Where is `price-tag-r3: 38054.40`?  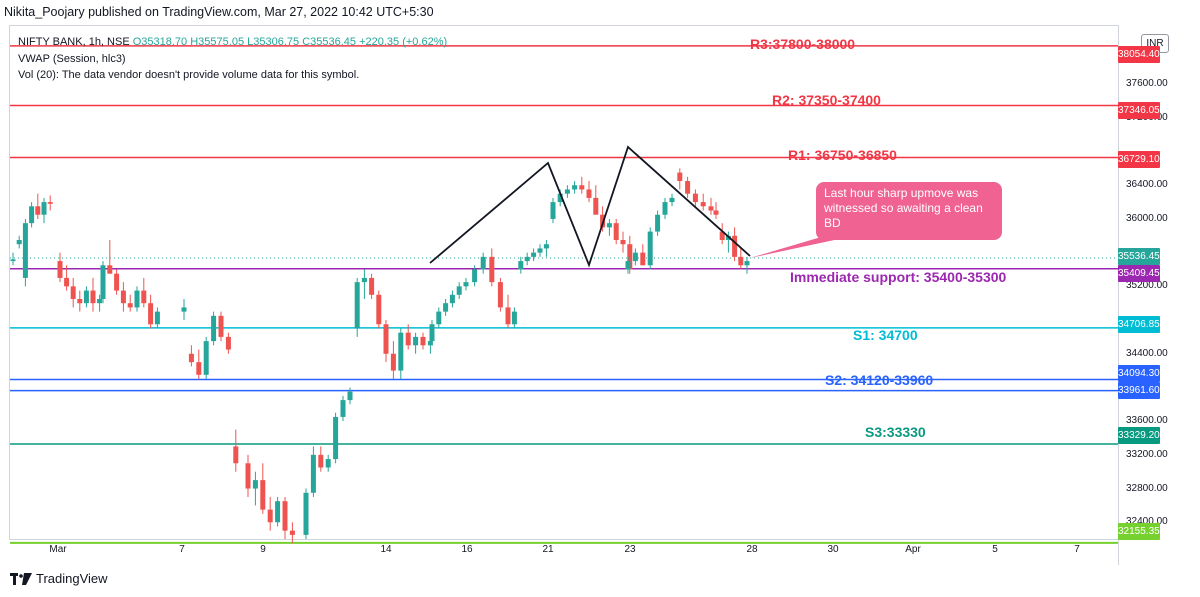 price-tag-r3: 38054.40 is located at coordinates (1139, 54).